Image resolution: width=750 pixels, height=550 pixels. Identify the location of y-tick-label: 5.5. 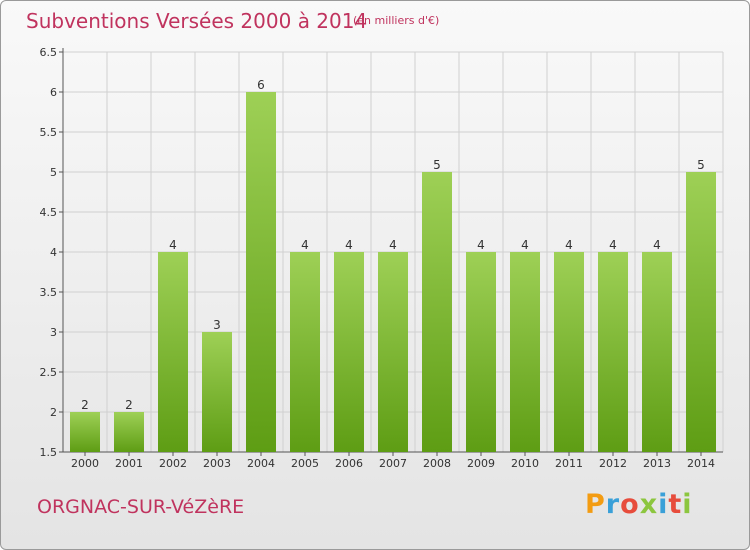
(49, 132).